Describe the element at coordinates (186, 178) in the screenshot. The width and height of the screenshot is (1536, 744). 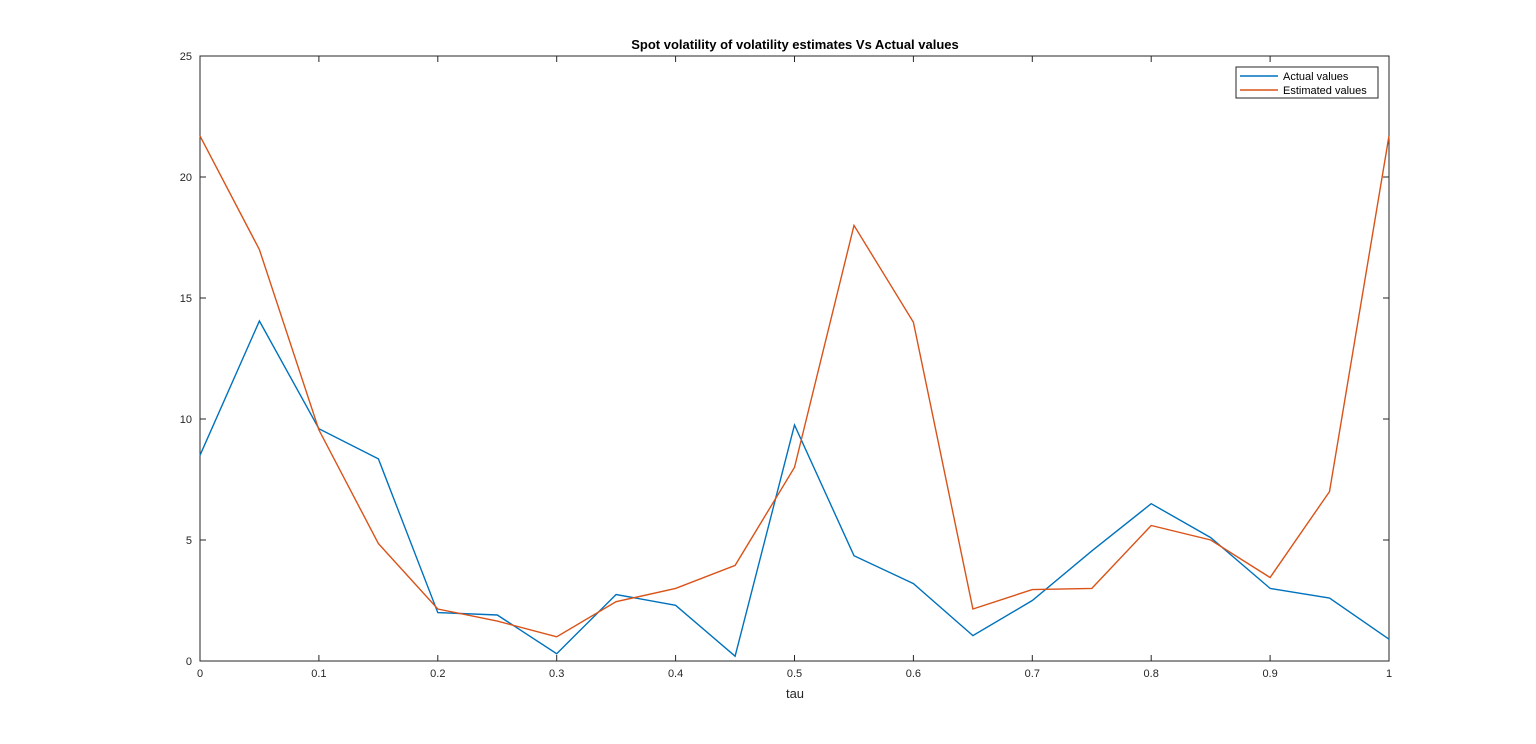
I see `y-tick-label: 20` at that location.